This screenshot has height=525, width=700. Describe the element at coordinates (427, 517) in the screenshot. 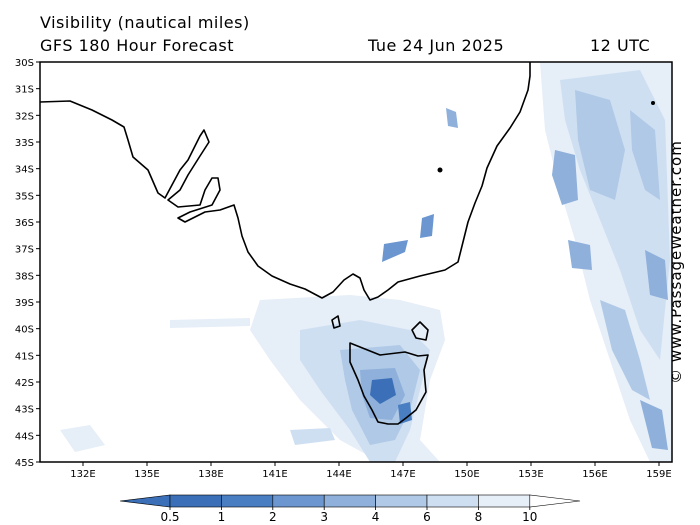

I see `legend-label: 6` at that location.